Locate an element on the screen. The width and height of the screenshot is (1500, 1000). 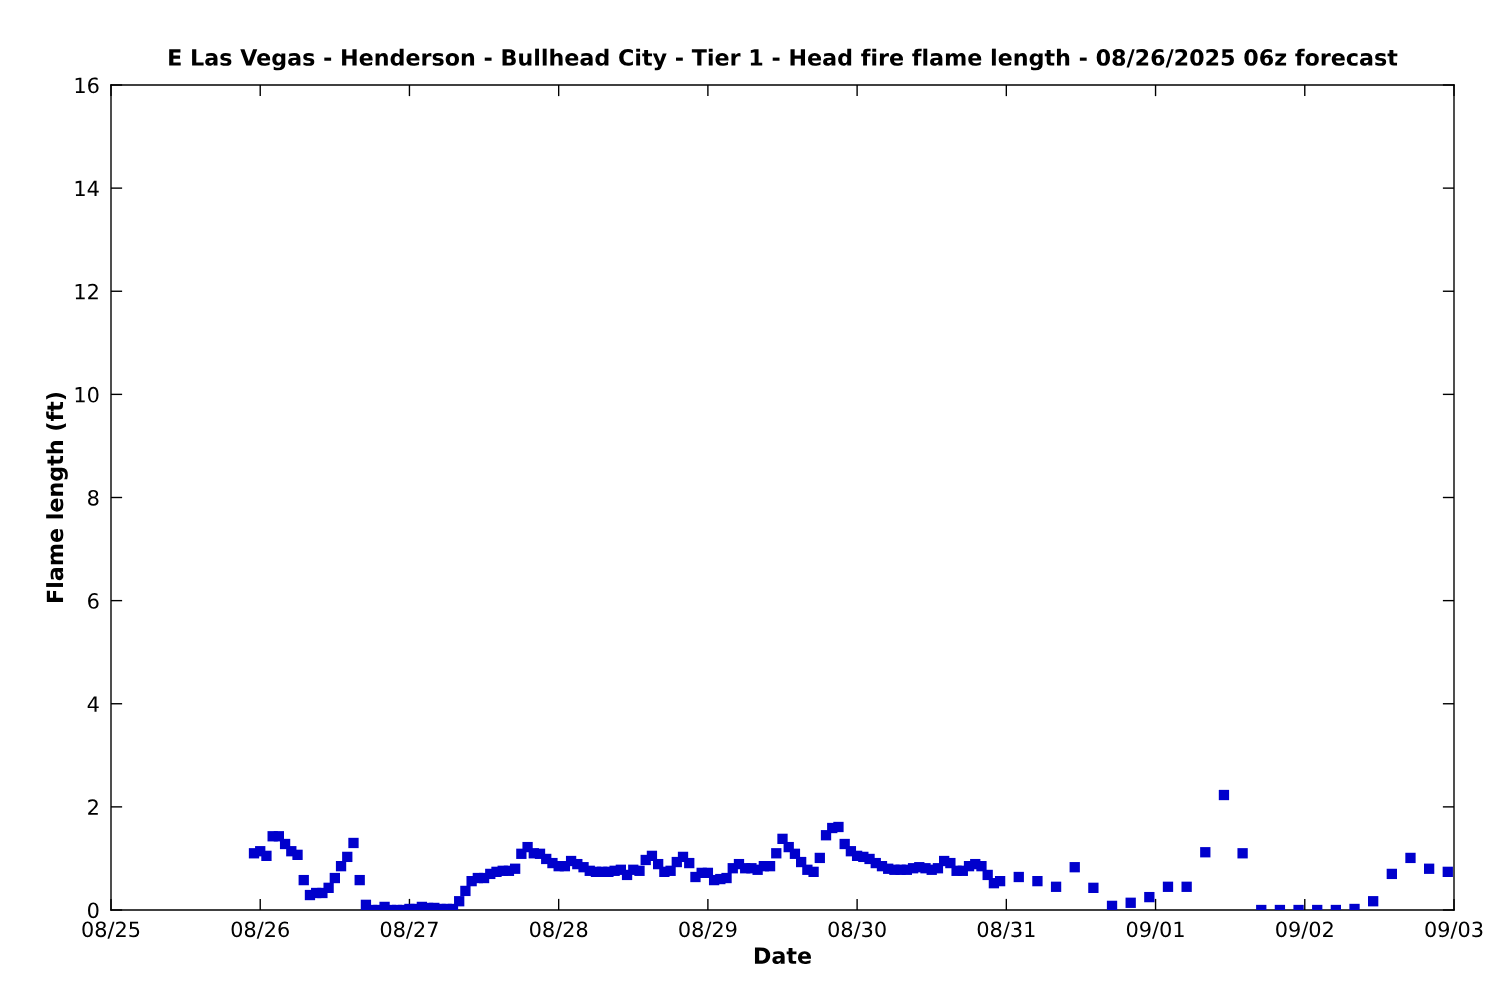
y-tick-label: 10 is located at coordinates (87, 394).